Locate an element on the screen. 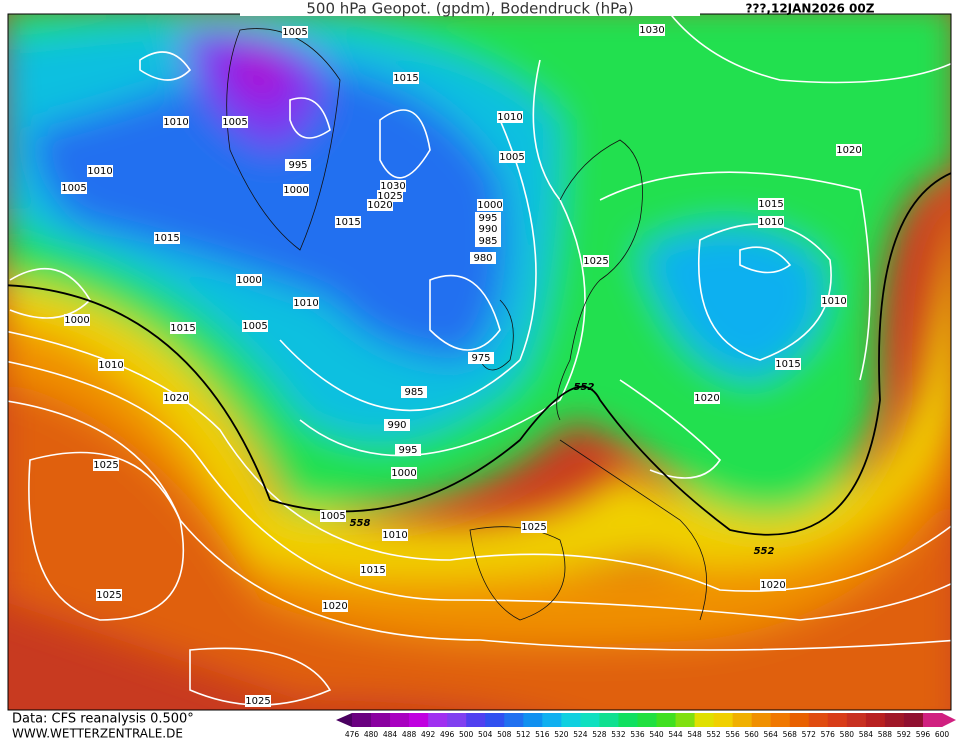  colorbar-arrow-right is located at coordinates (949, 720).